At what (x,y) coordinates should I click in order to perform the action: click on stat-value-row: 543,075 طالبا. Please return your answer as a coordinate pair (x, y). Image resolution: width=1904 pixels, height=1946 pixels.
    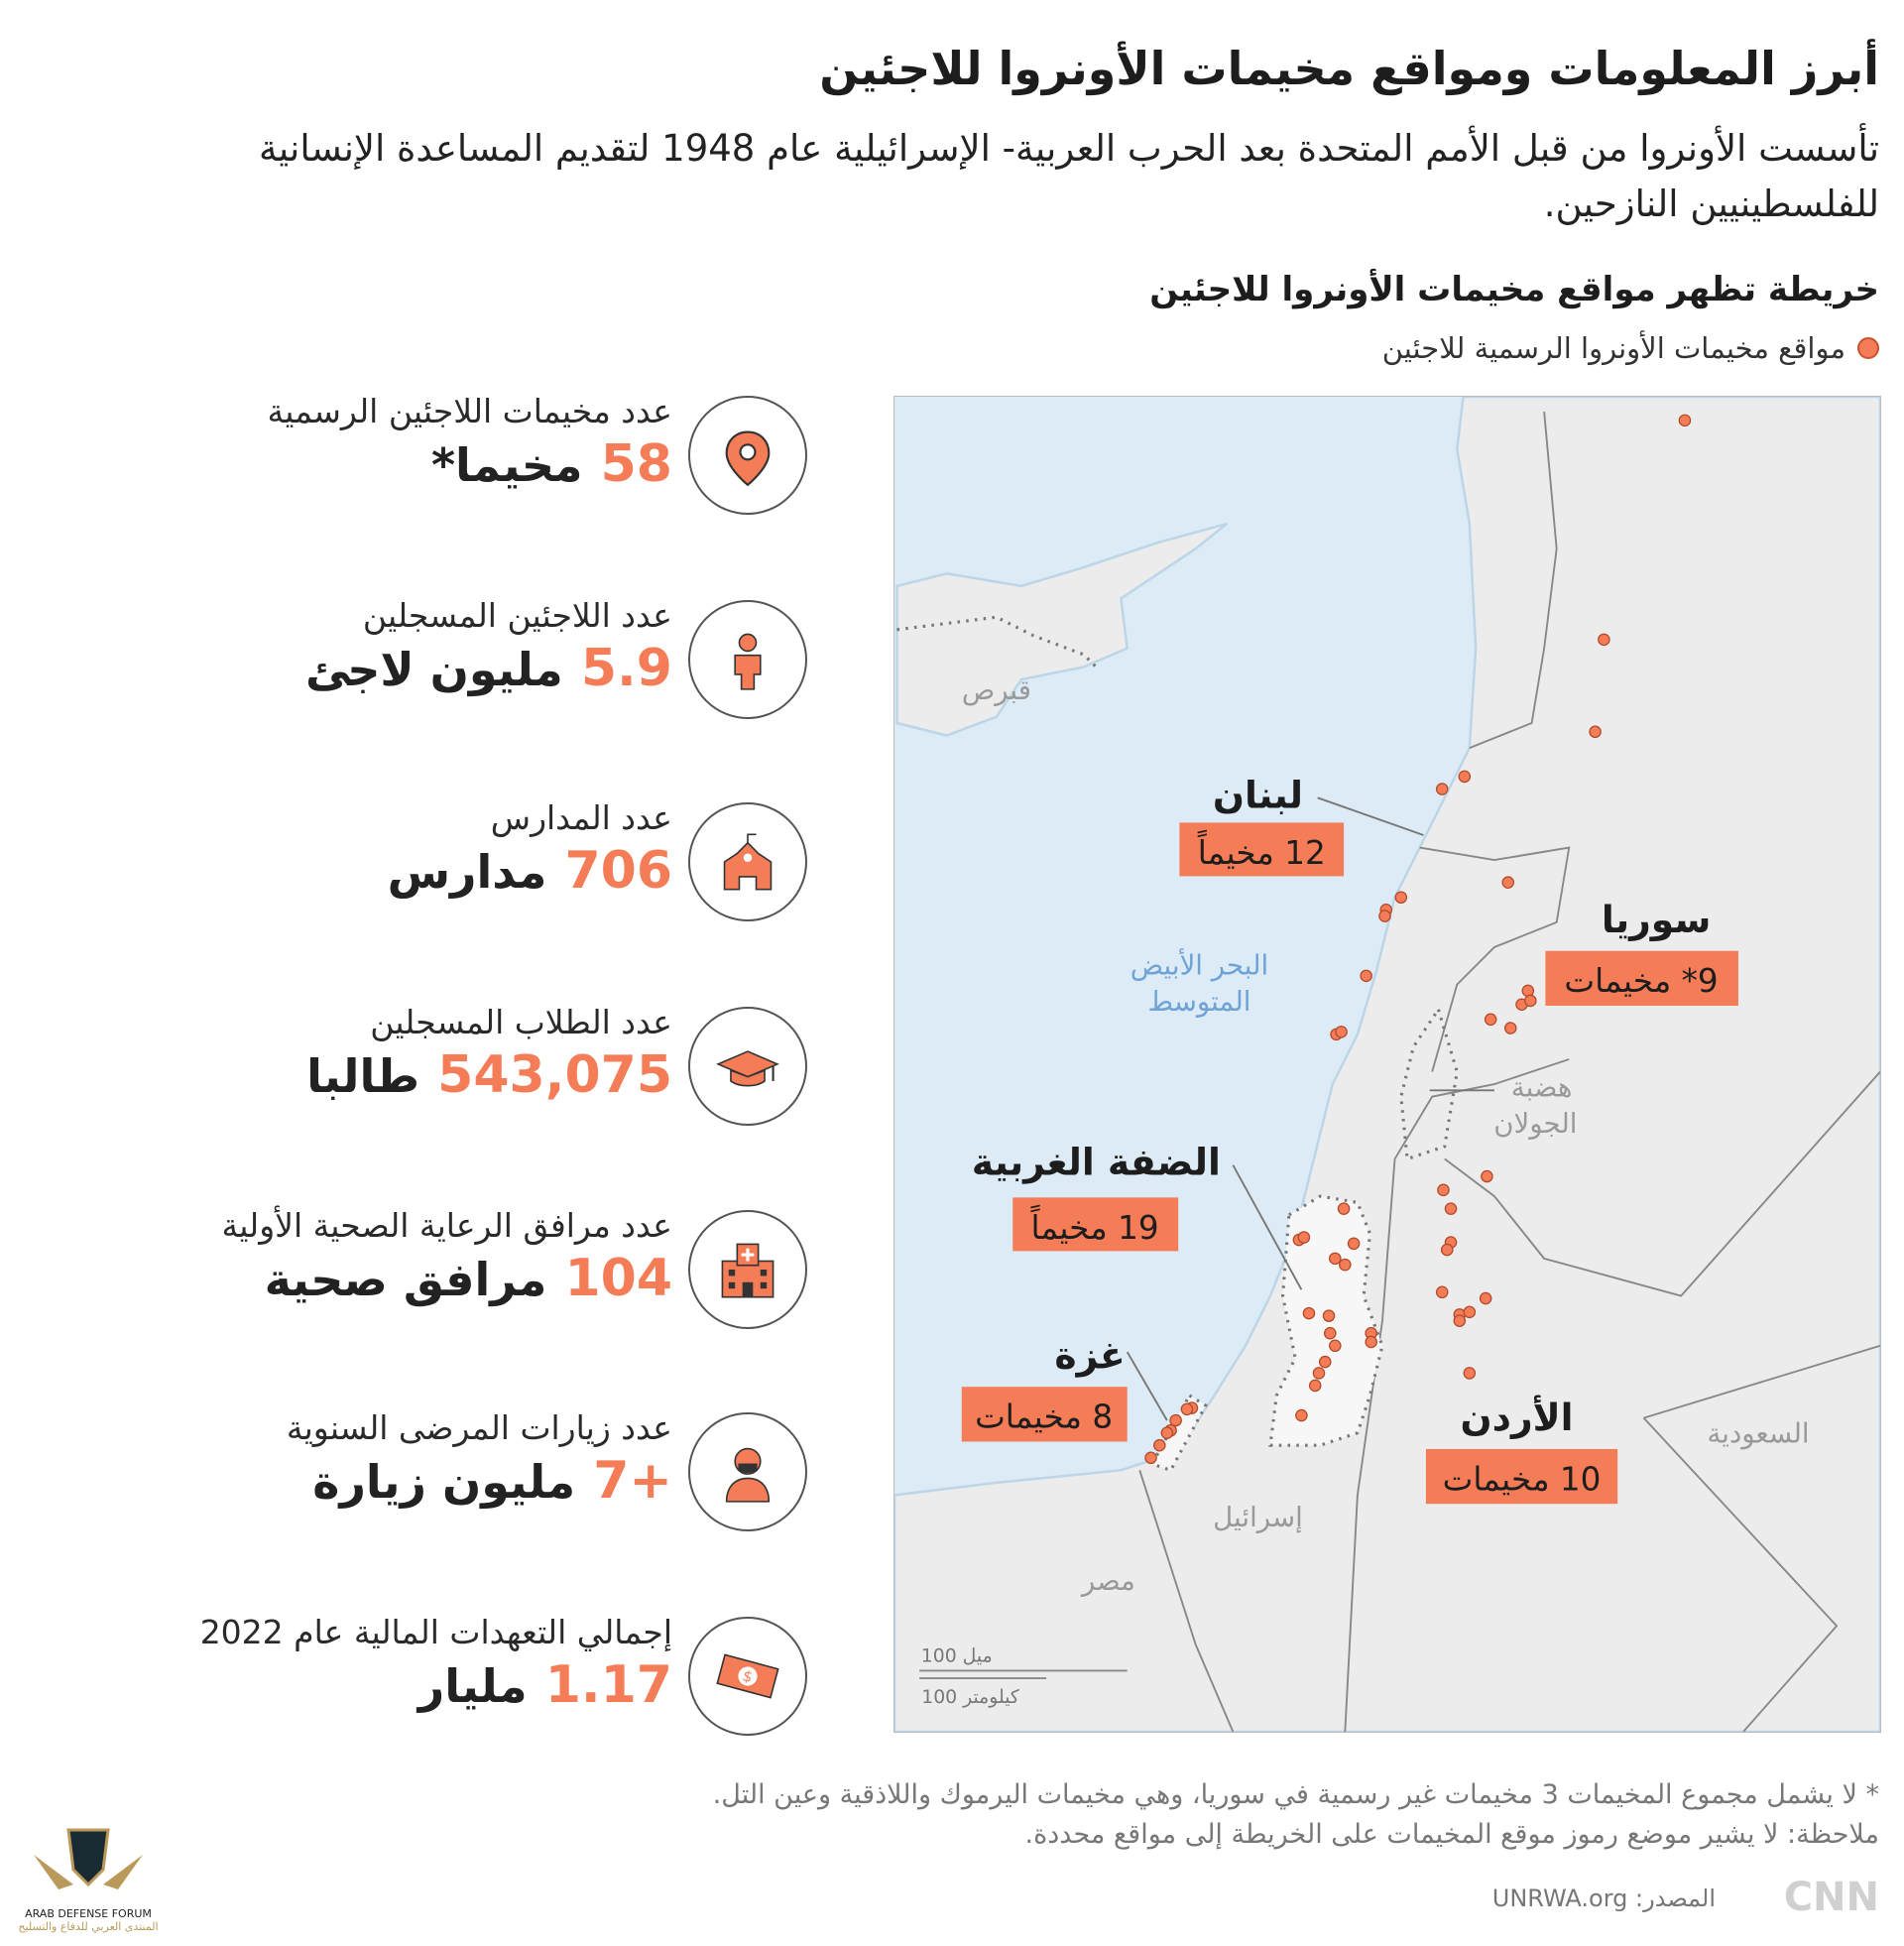
    Looking at the image, I should click on (355, 1075).